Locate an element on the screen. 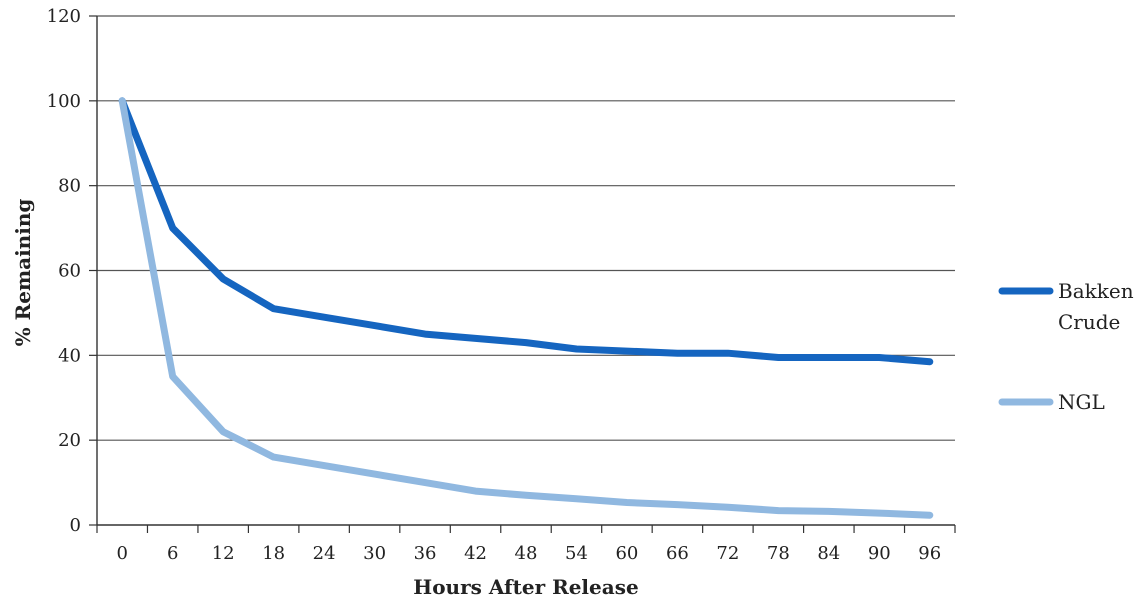  x-tick-label: 6 is located at coordinates (172, 553).